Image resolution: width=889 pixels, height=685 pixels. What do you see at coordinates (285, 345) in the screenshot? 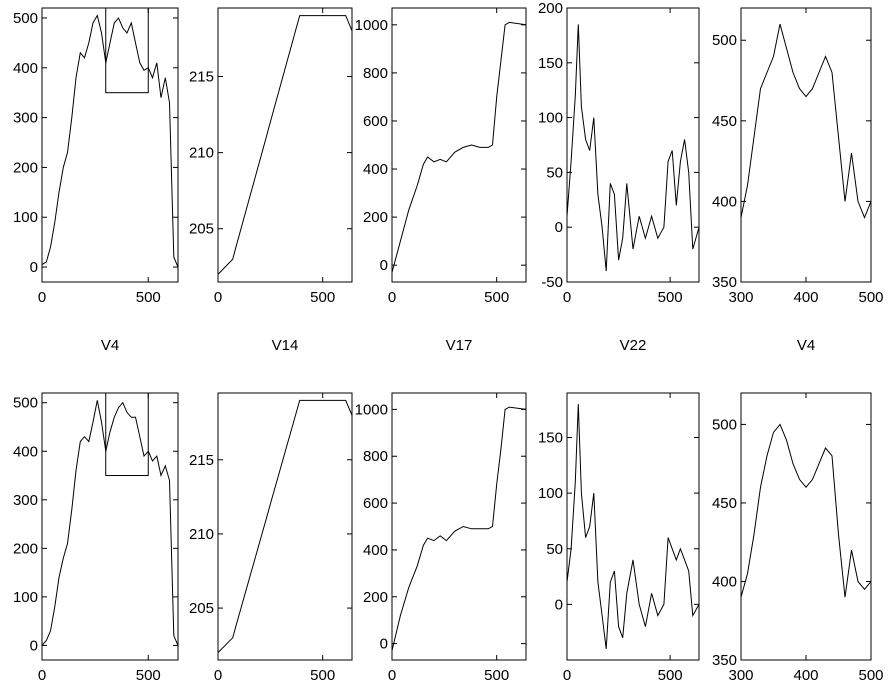
I see `panel-title: V14` at bounding box center [285, 345].